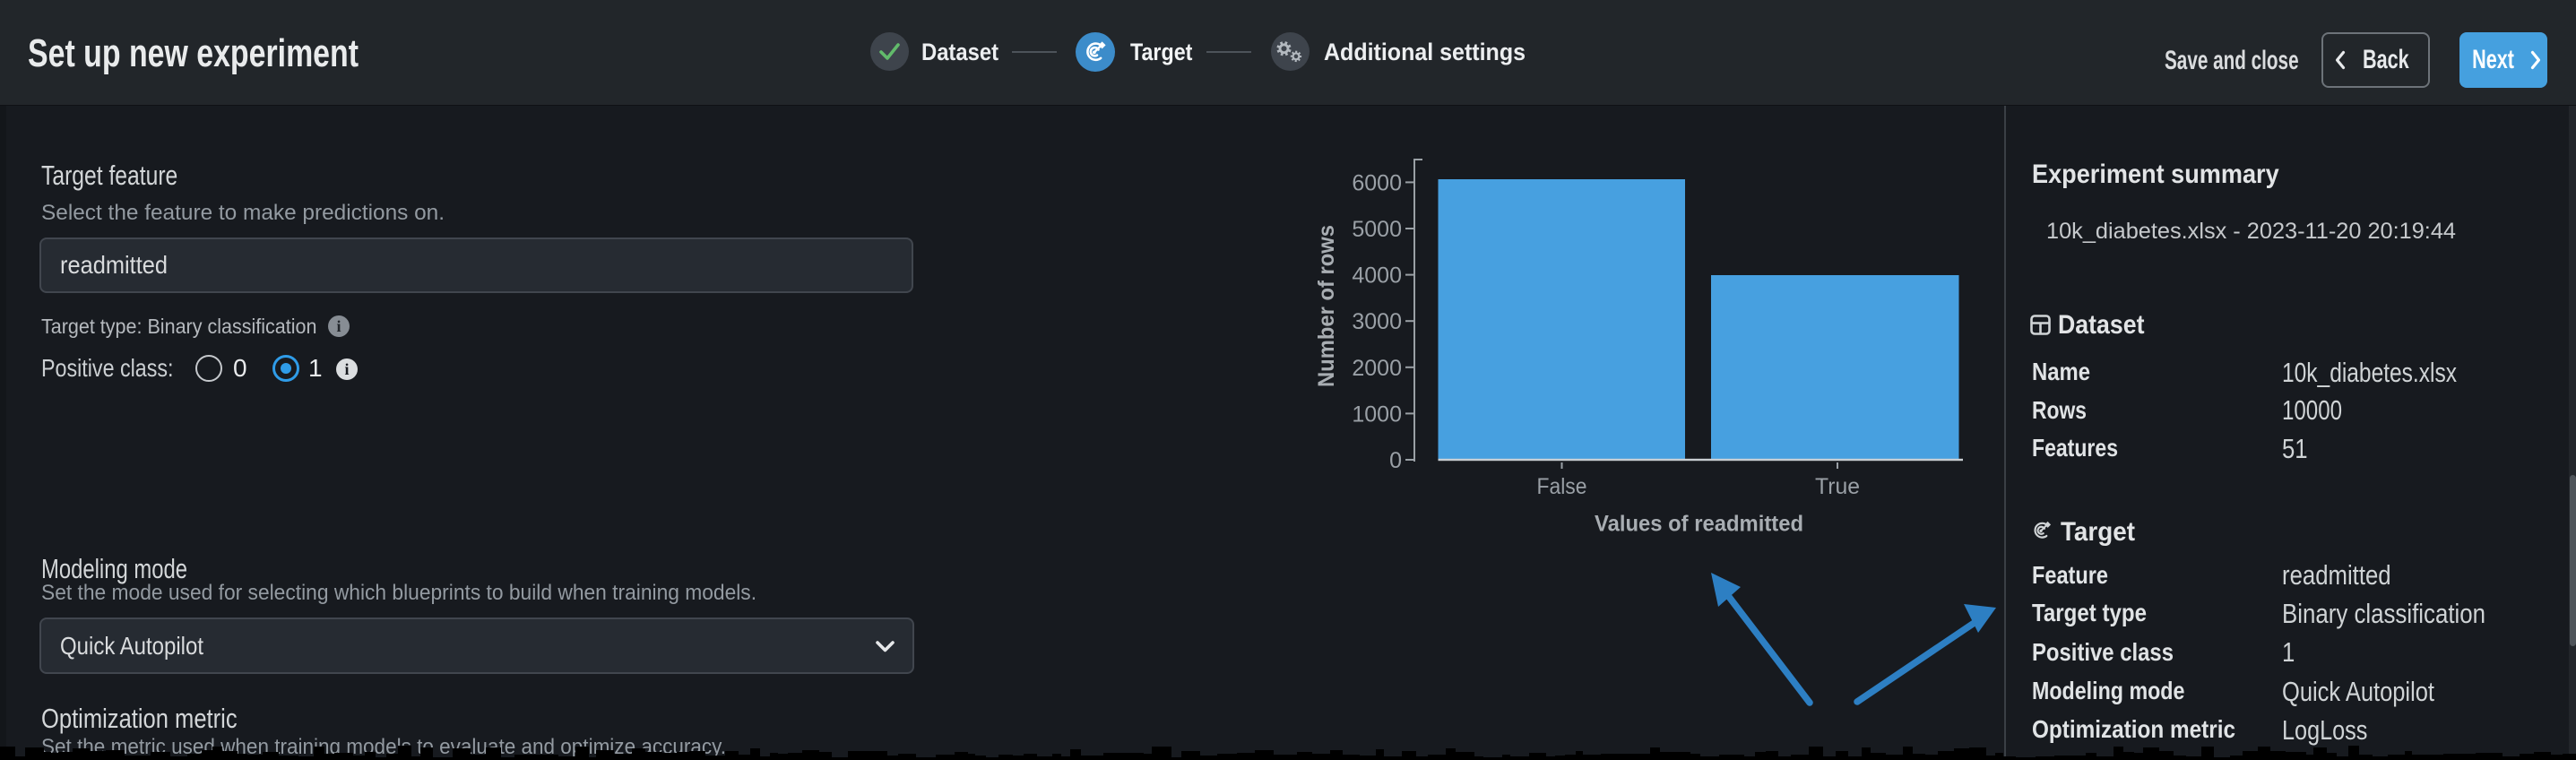  I want to click on svg-text: 3000, so click(1377, 321).